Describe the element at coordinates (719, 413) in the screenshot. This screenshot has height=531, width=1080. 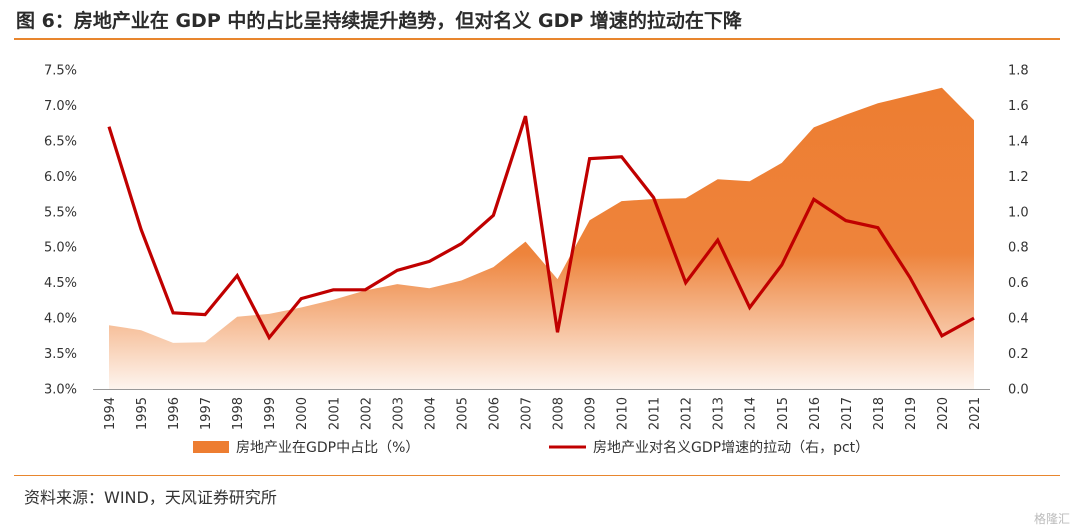
I see `x-axis-tick-label: 2013` at that location.